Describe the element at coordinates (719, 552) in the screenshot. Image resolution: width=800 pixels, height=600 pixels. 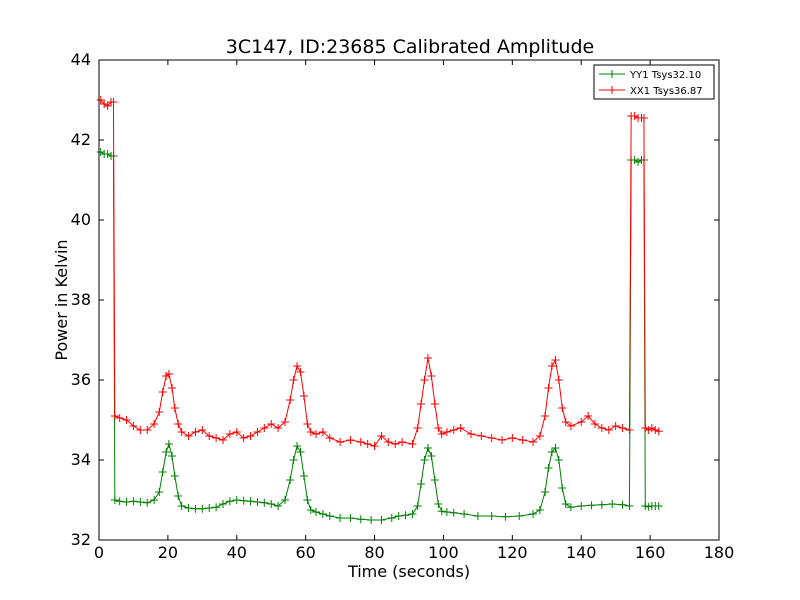
I see `x-tick-label: 180` at that location.